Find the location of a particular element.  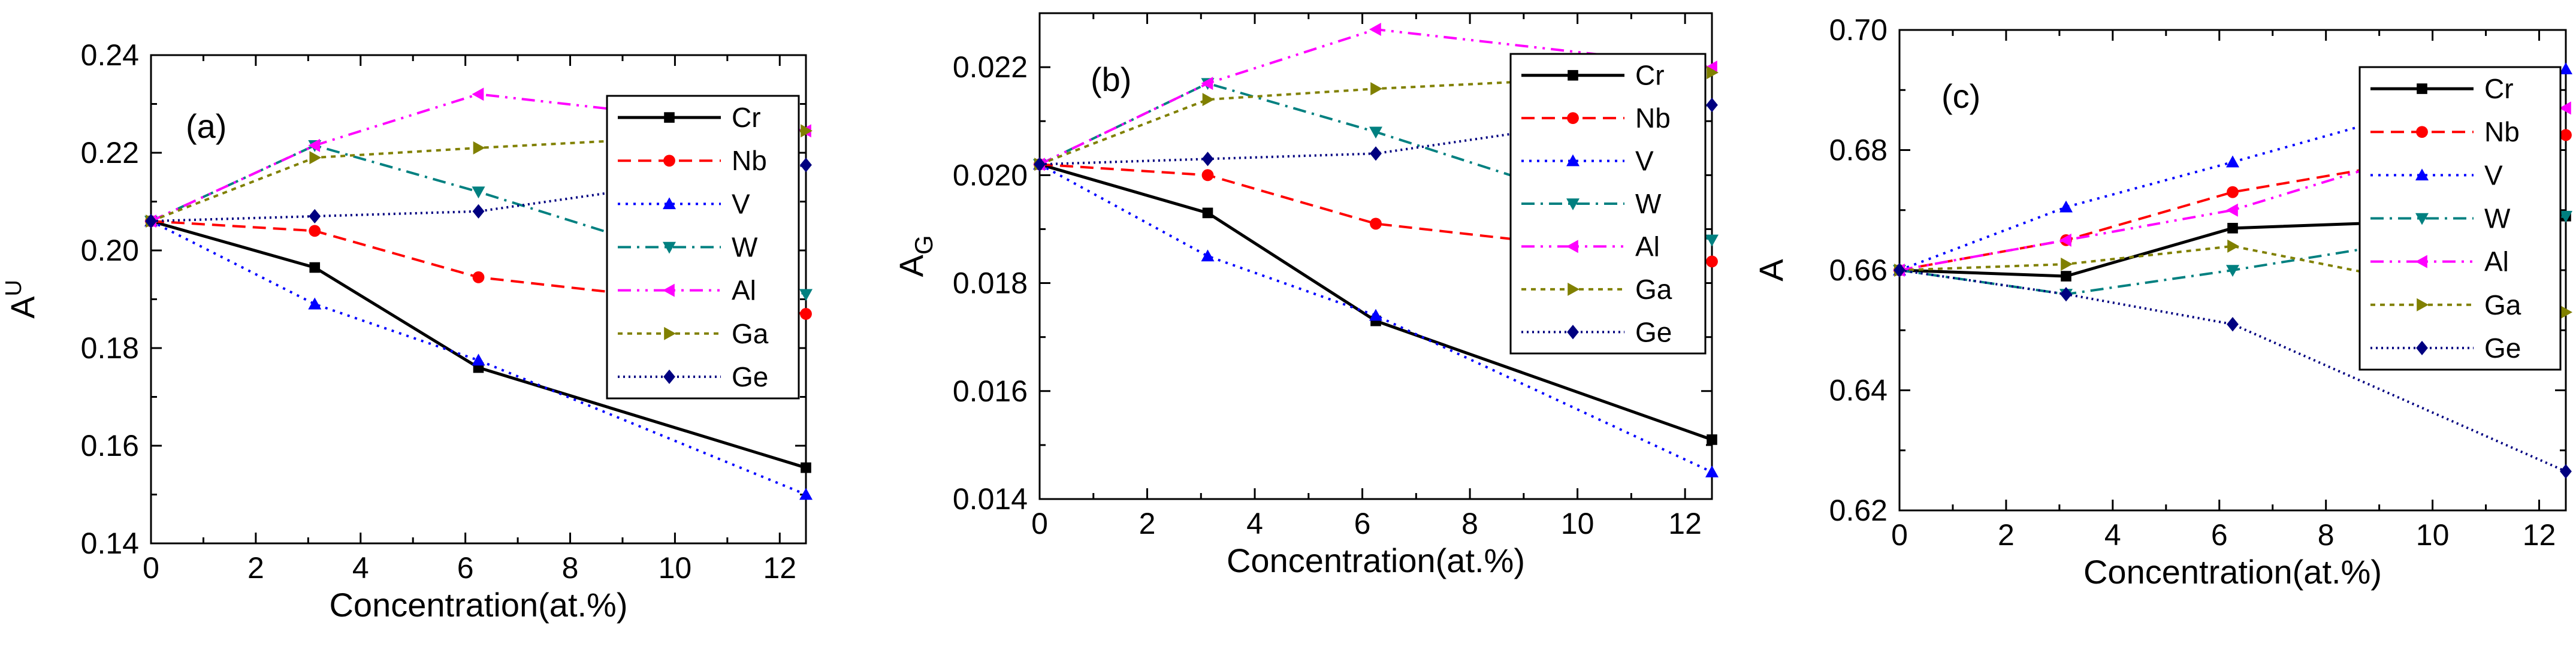

y-axis-title: AG is located at coordinates (915, 256).